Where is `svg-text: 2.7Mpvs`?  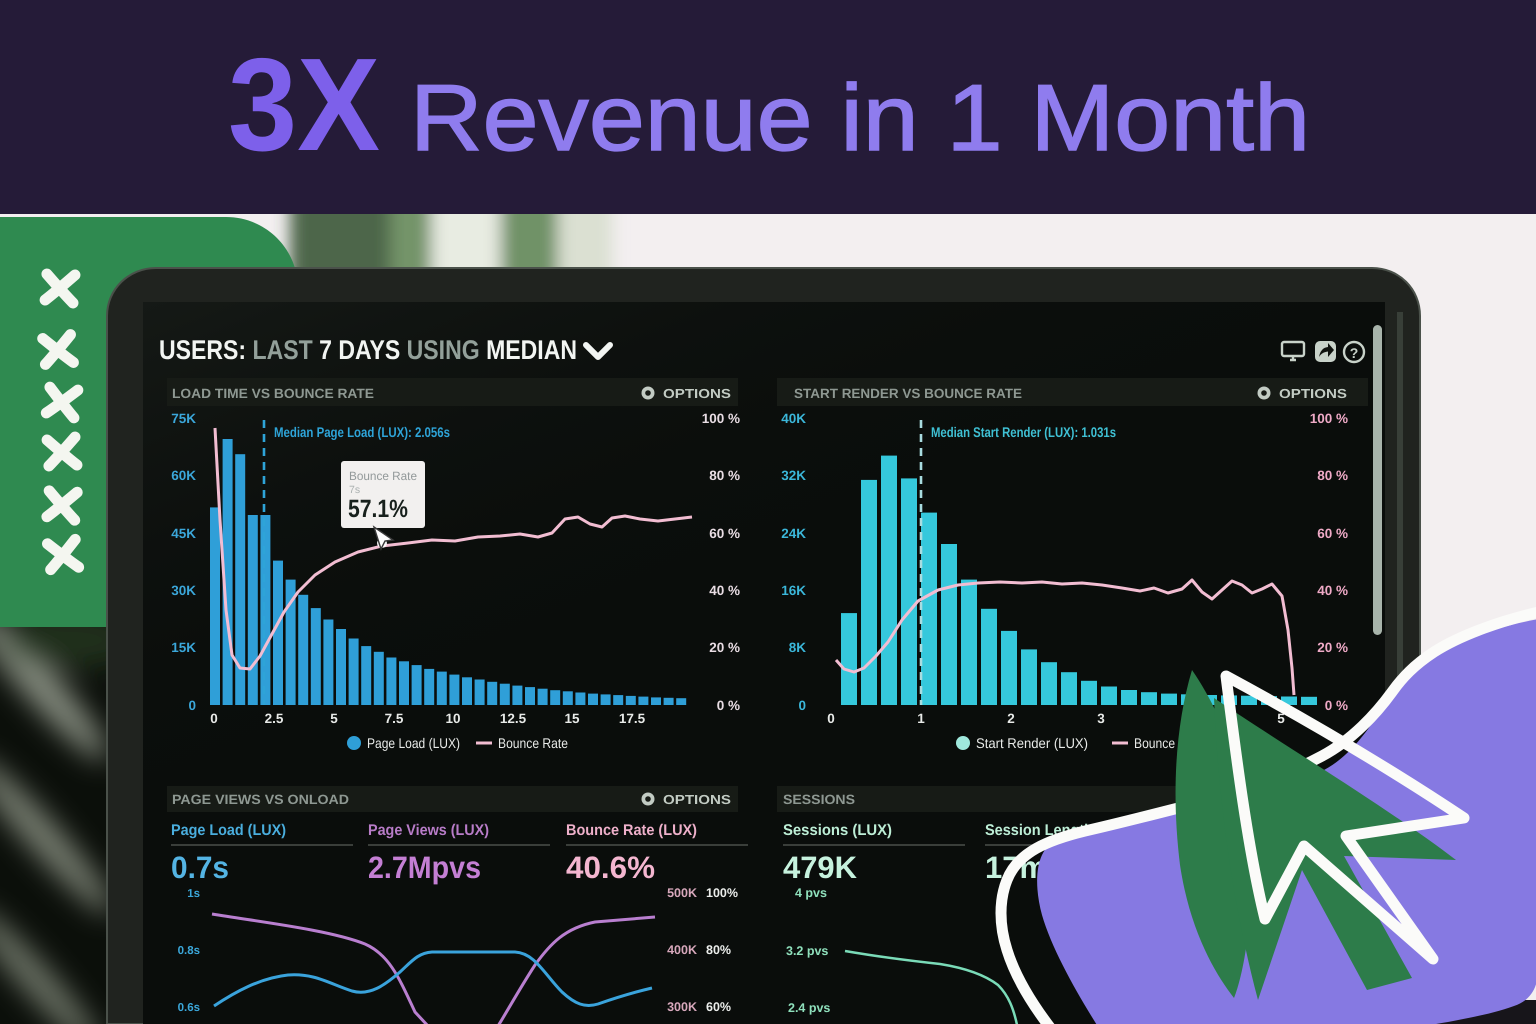 svg-text: 2.7Mpvs is located at coordinates (424, 867).